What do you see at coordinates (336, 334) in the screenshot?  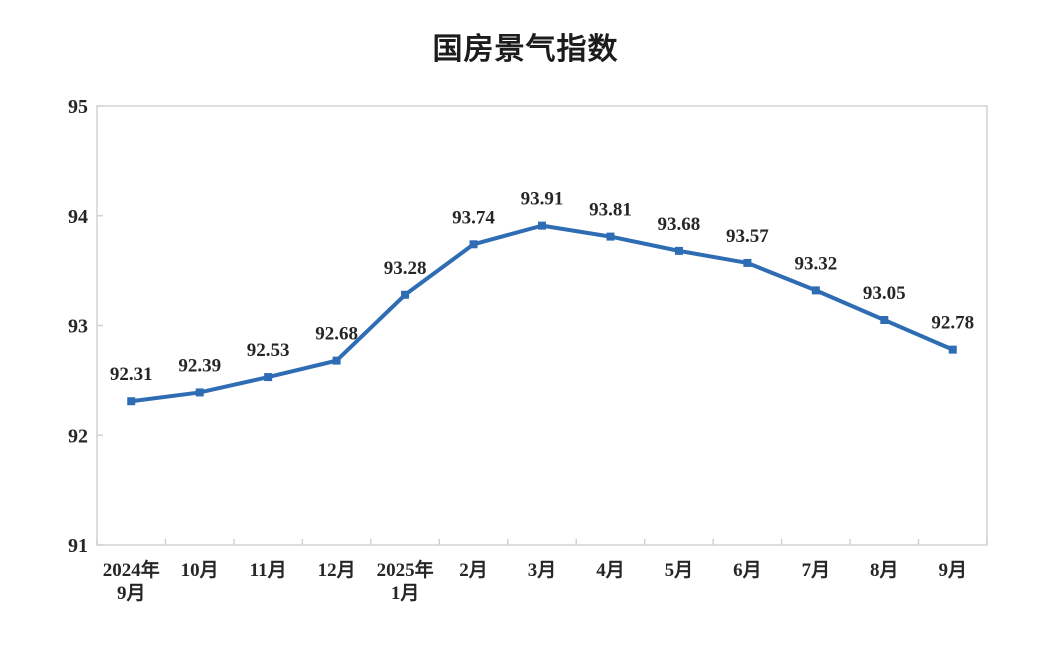 I see `data-point-label: 92.68` at bounding box center [336, 334].